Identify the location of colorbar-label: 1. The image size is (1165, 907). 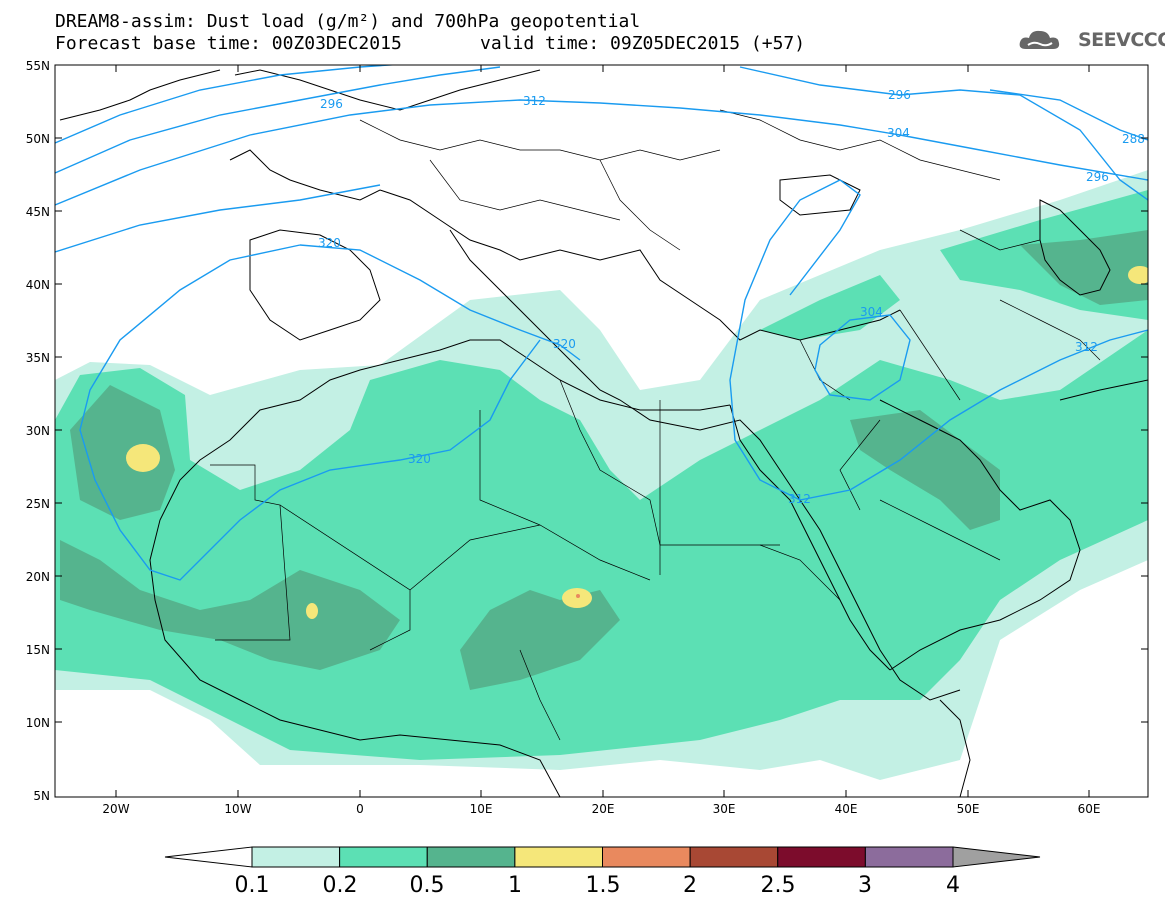
(515, 885).